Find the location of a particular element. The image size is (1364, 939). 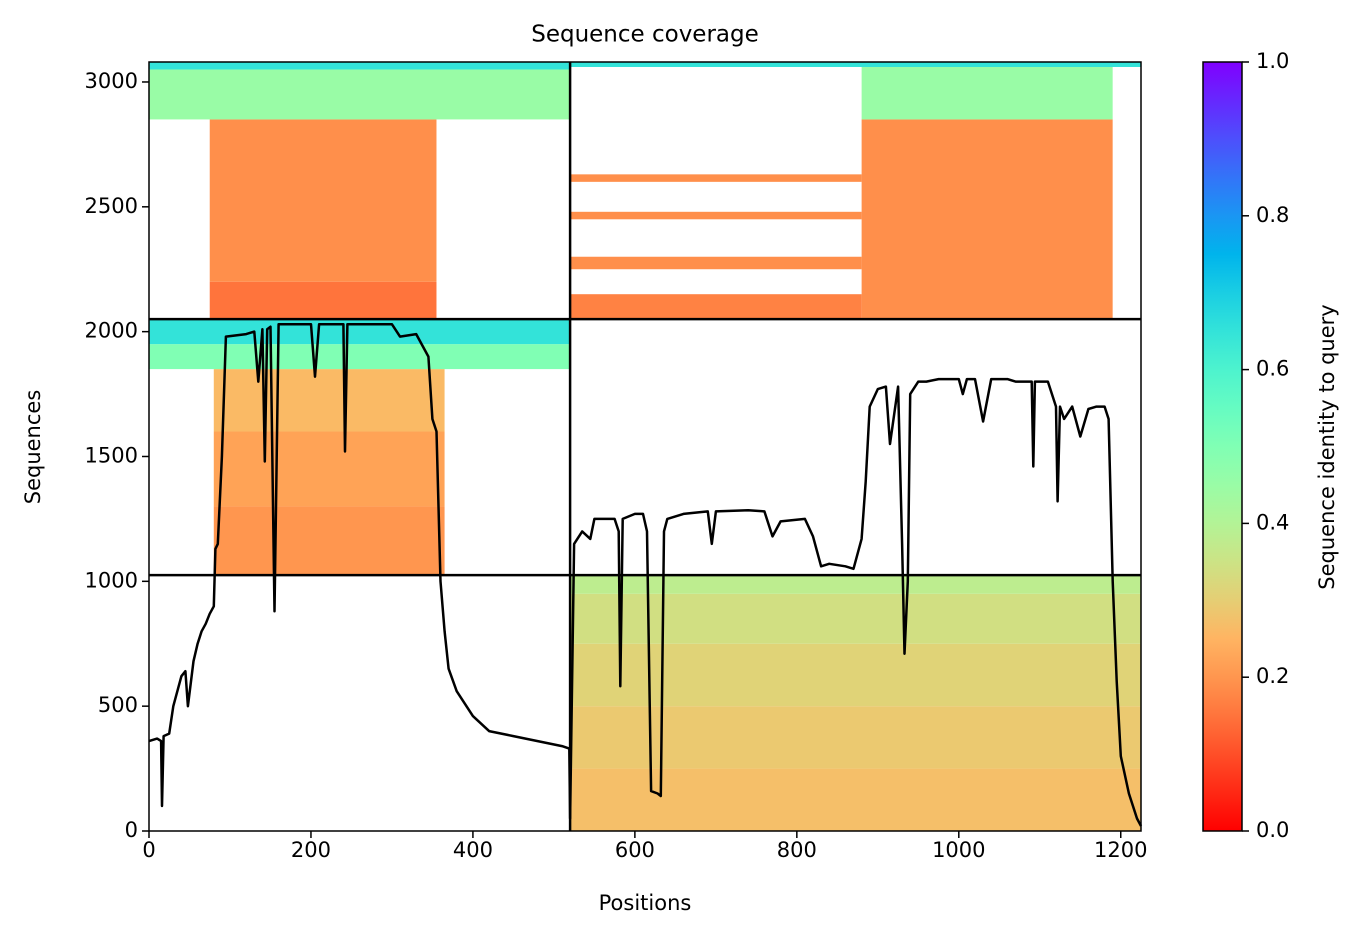

y-tick-label: 3000 is located at coordinates (111, 81).